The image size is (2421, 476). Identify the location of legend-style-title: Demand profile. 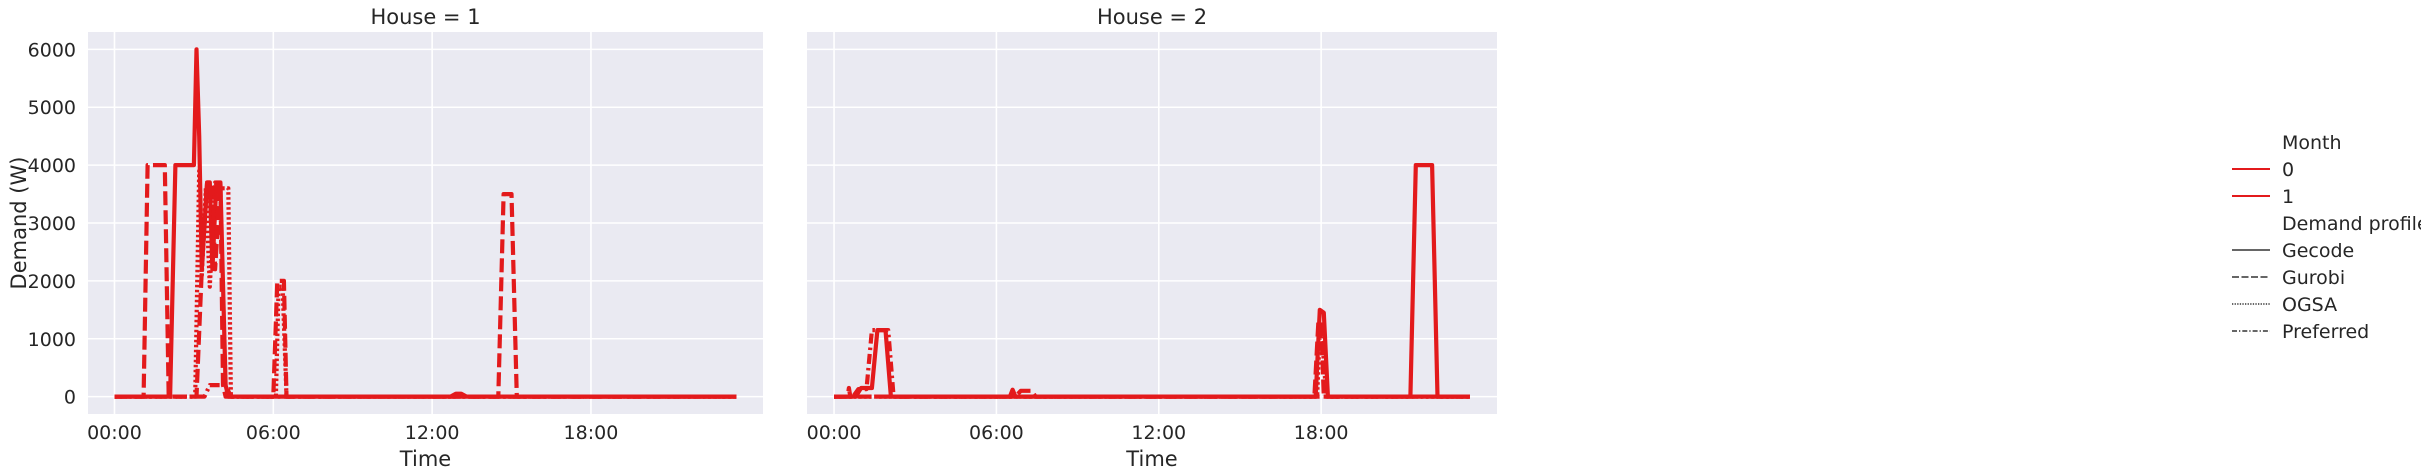
(2351, 224).